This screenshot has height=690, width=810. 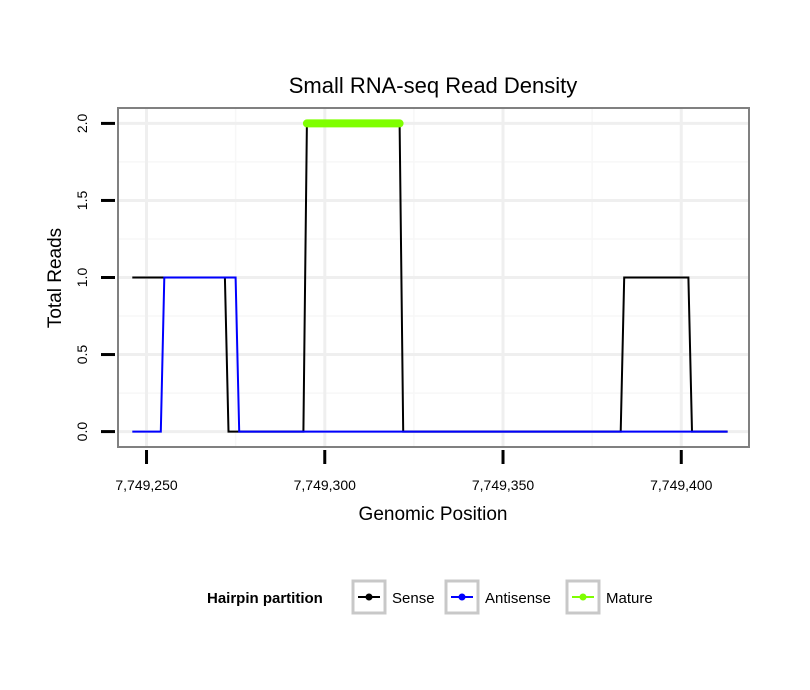 I want to click on legend-label-sense: Sense, so click(x=413, y=598).